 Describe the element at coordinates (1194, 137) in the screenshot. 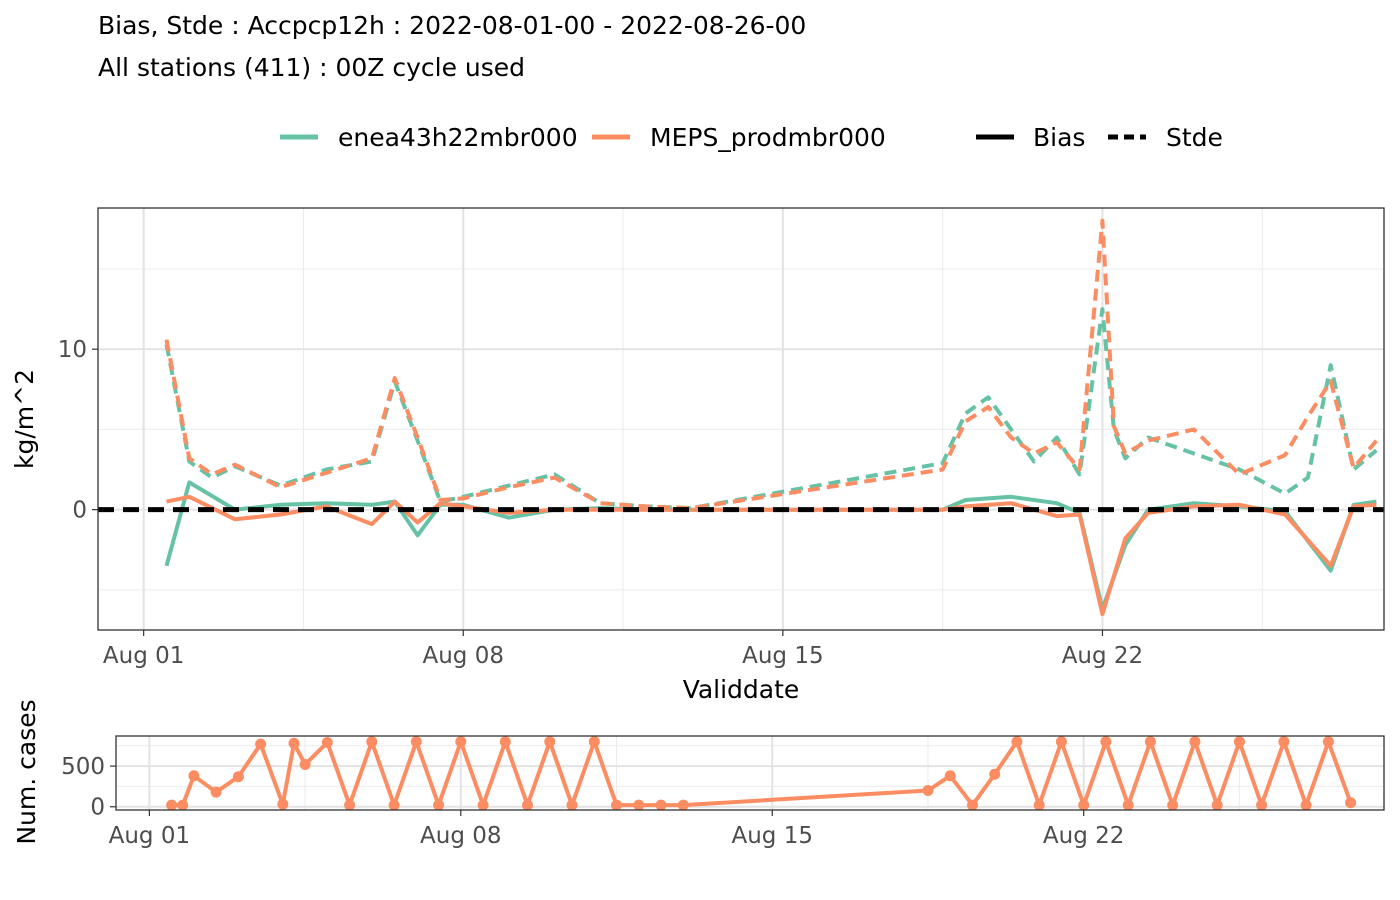

I see `legend-label-stde: Stde` at that location.